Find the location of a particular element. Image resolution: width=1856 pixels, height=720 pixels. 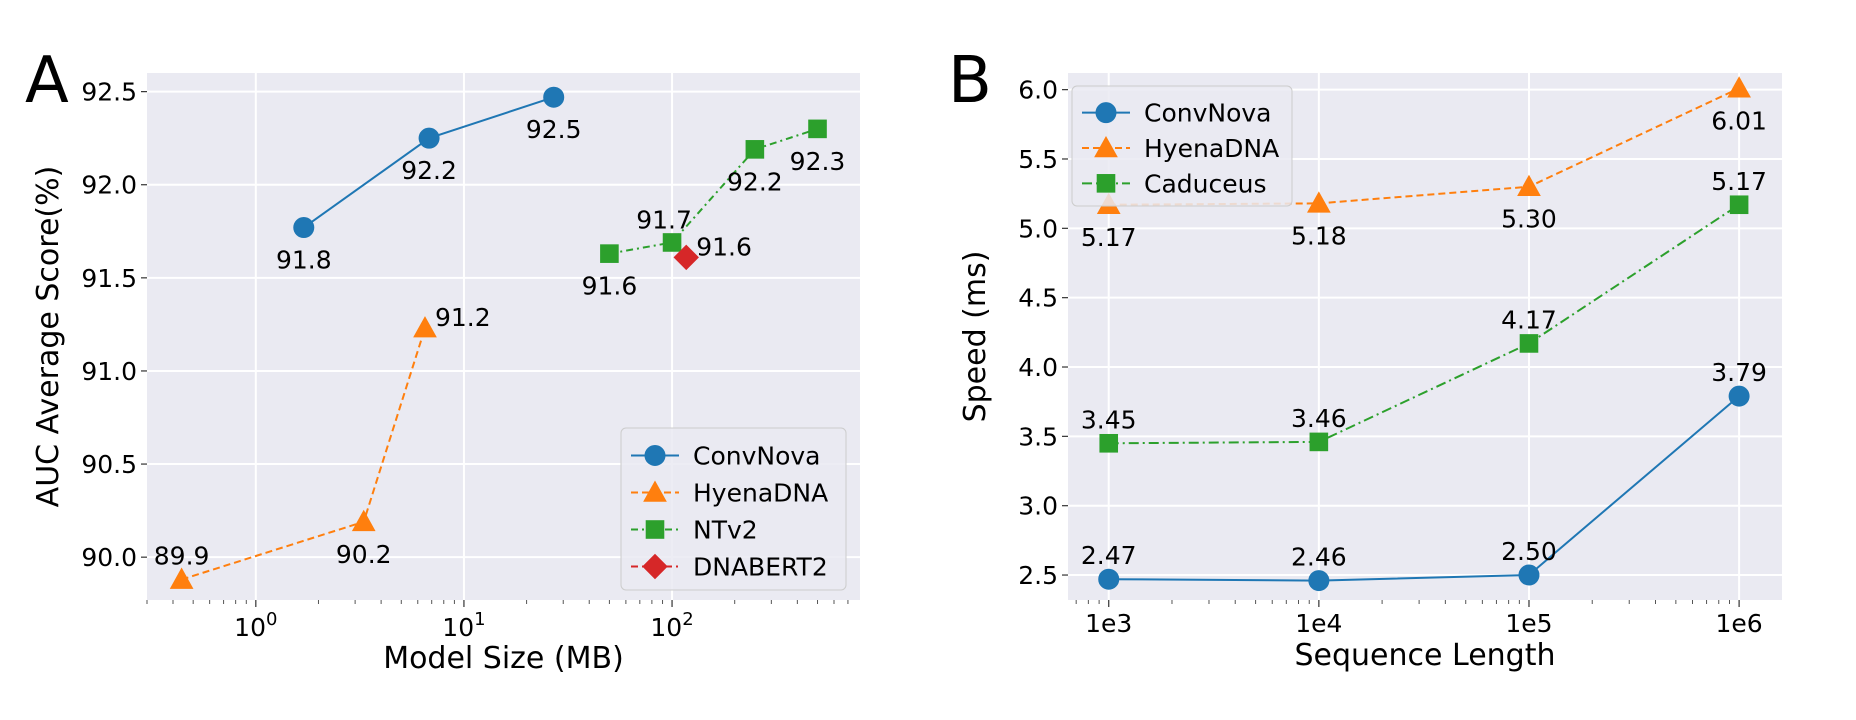

x-axis-label: Model Size (MB) is located at coordinates (503, 658).